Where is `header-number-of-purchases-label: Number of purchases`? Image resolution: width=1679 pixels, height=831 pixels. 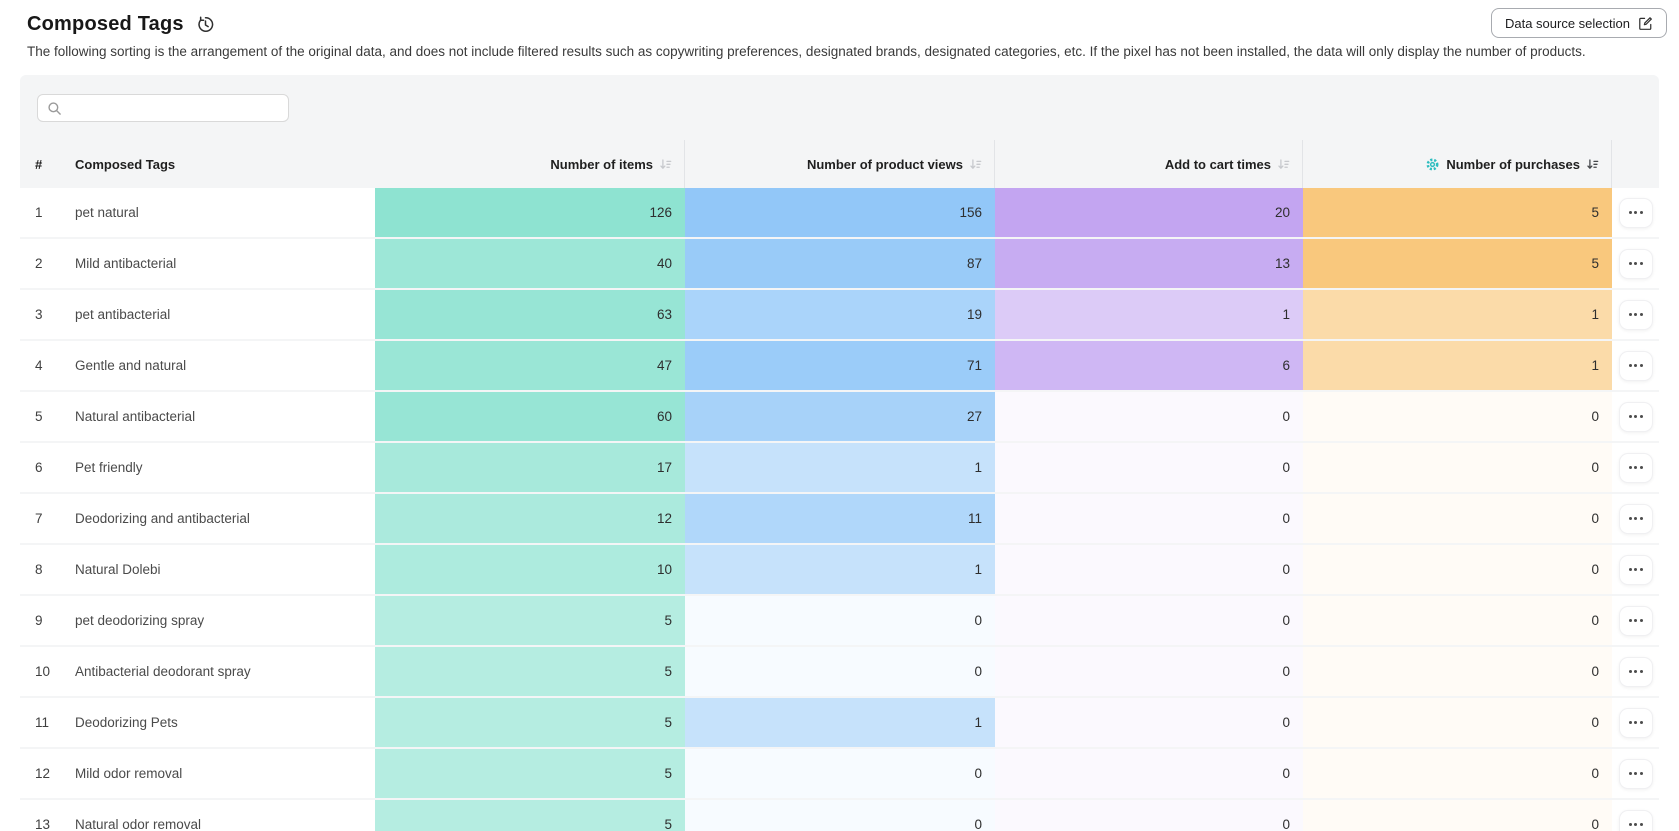
header-number-of-purchases-label: Number of purchases is located at coordinates (1513, 164).